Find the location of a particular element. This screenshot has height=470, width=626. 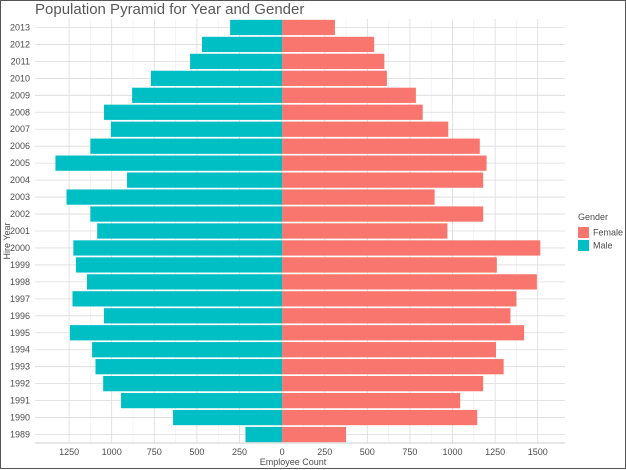

bar-male-2000 is located at coordinates (178, 248).